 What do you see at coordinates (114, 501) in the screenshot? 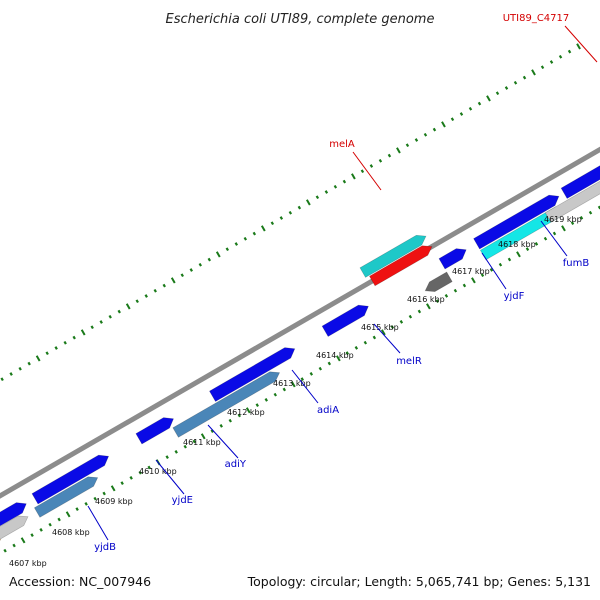
I see `kbp-label: 4609 kbp` at bounding box center [114, 501].